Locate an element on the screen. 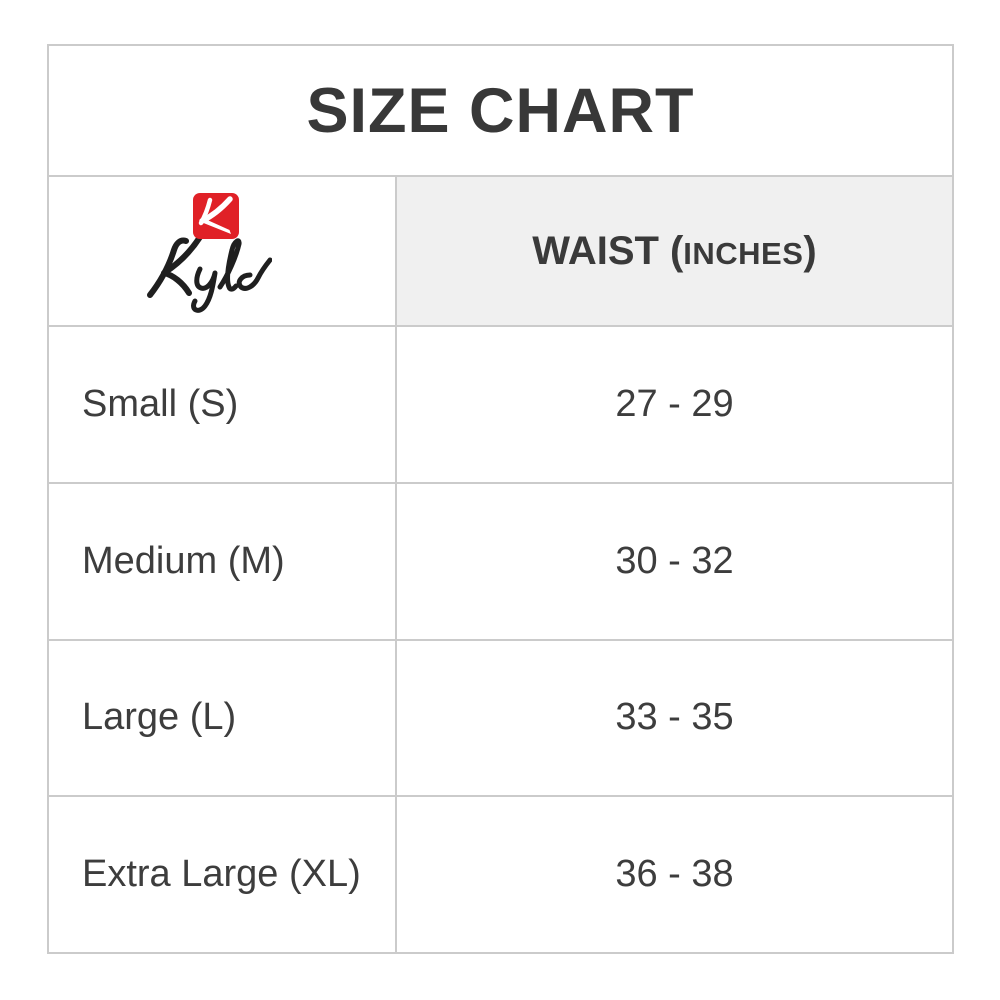  waist-header-cell: WAIST ( INCHES ) is located at coordinates (674, 251).